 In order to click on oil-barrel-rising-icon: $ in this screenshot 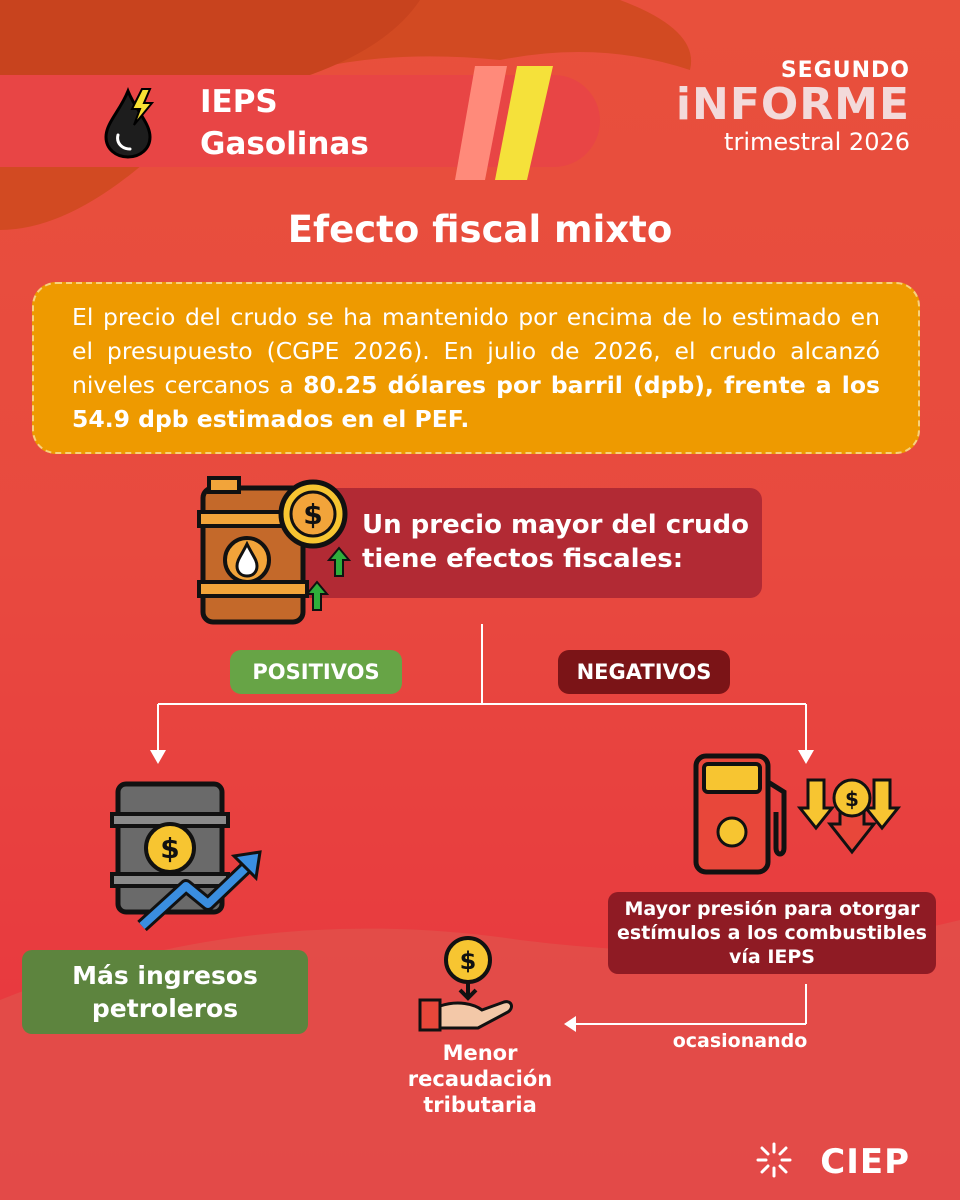, I will do `click(186, 856)`.